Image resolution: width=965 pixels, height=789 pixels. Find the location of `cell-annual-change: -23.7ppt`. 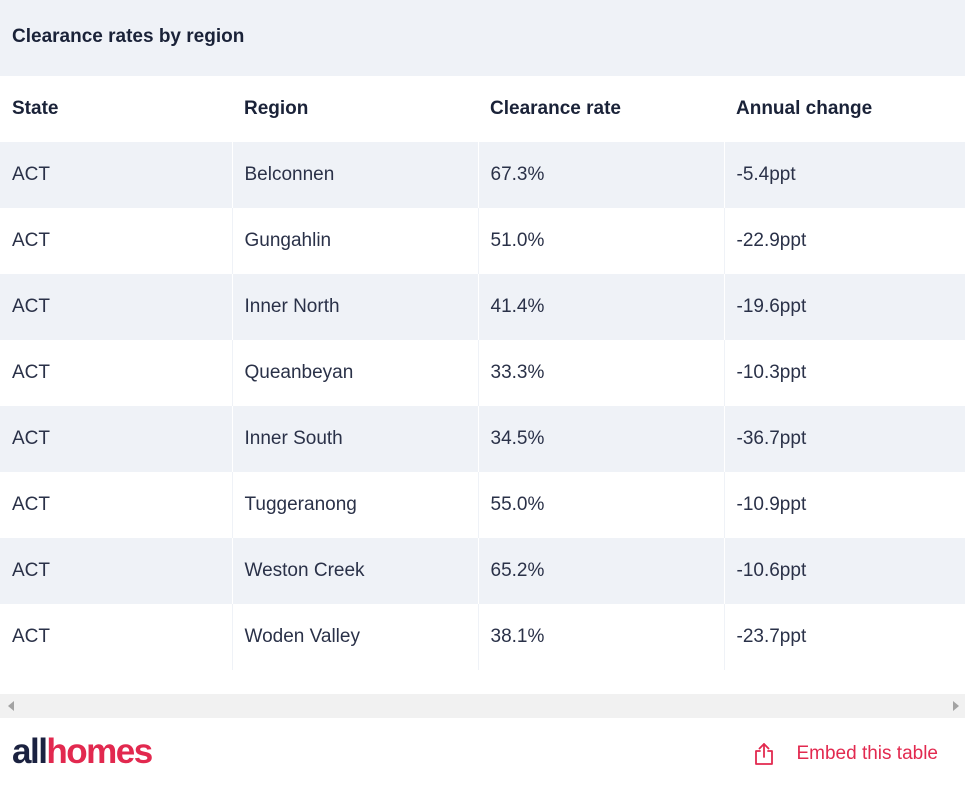

cell-annual-change: -23.7ppt is located at coordinates (844, 637).